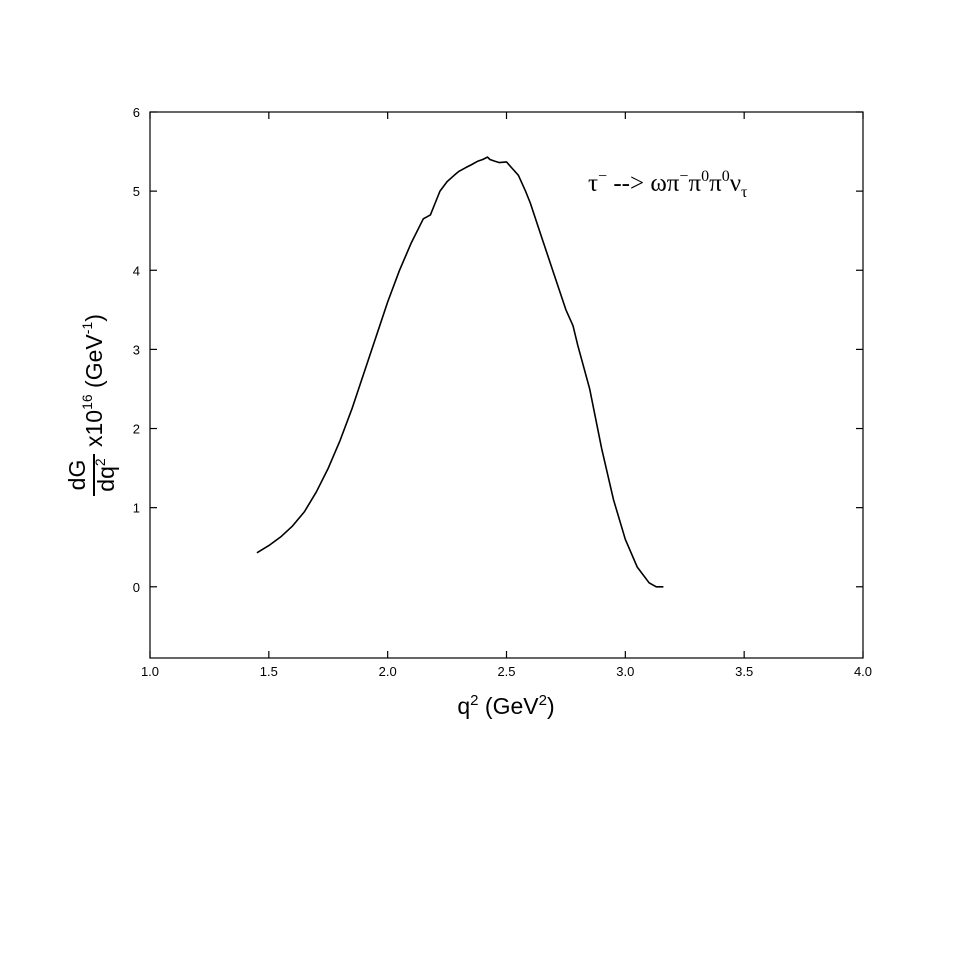 This screenshot has height=969, width=969. I want to click on y-tick-label: 6, so click(136, 112).